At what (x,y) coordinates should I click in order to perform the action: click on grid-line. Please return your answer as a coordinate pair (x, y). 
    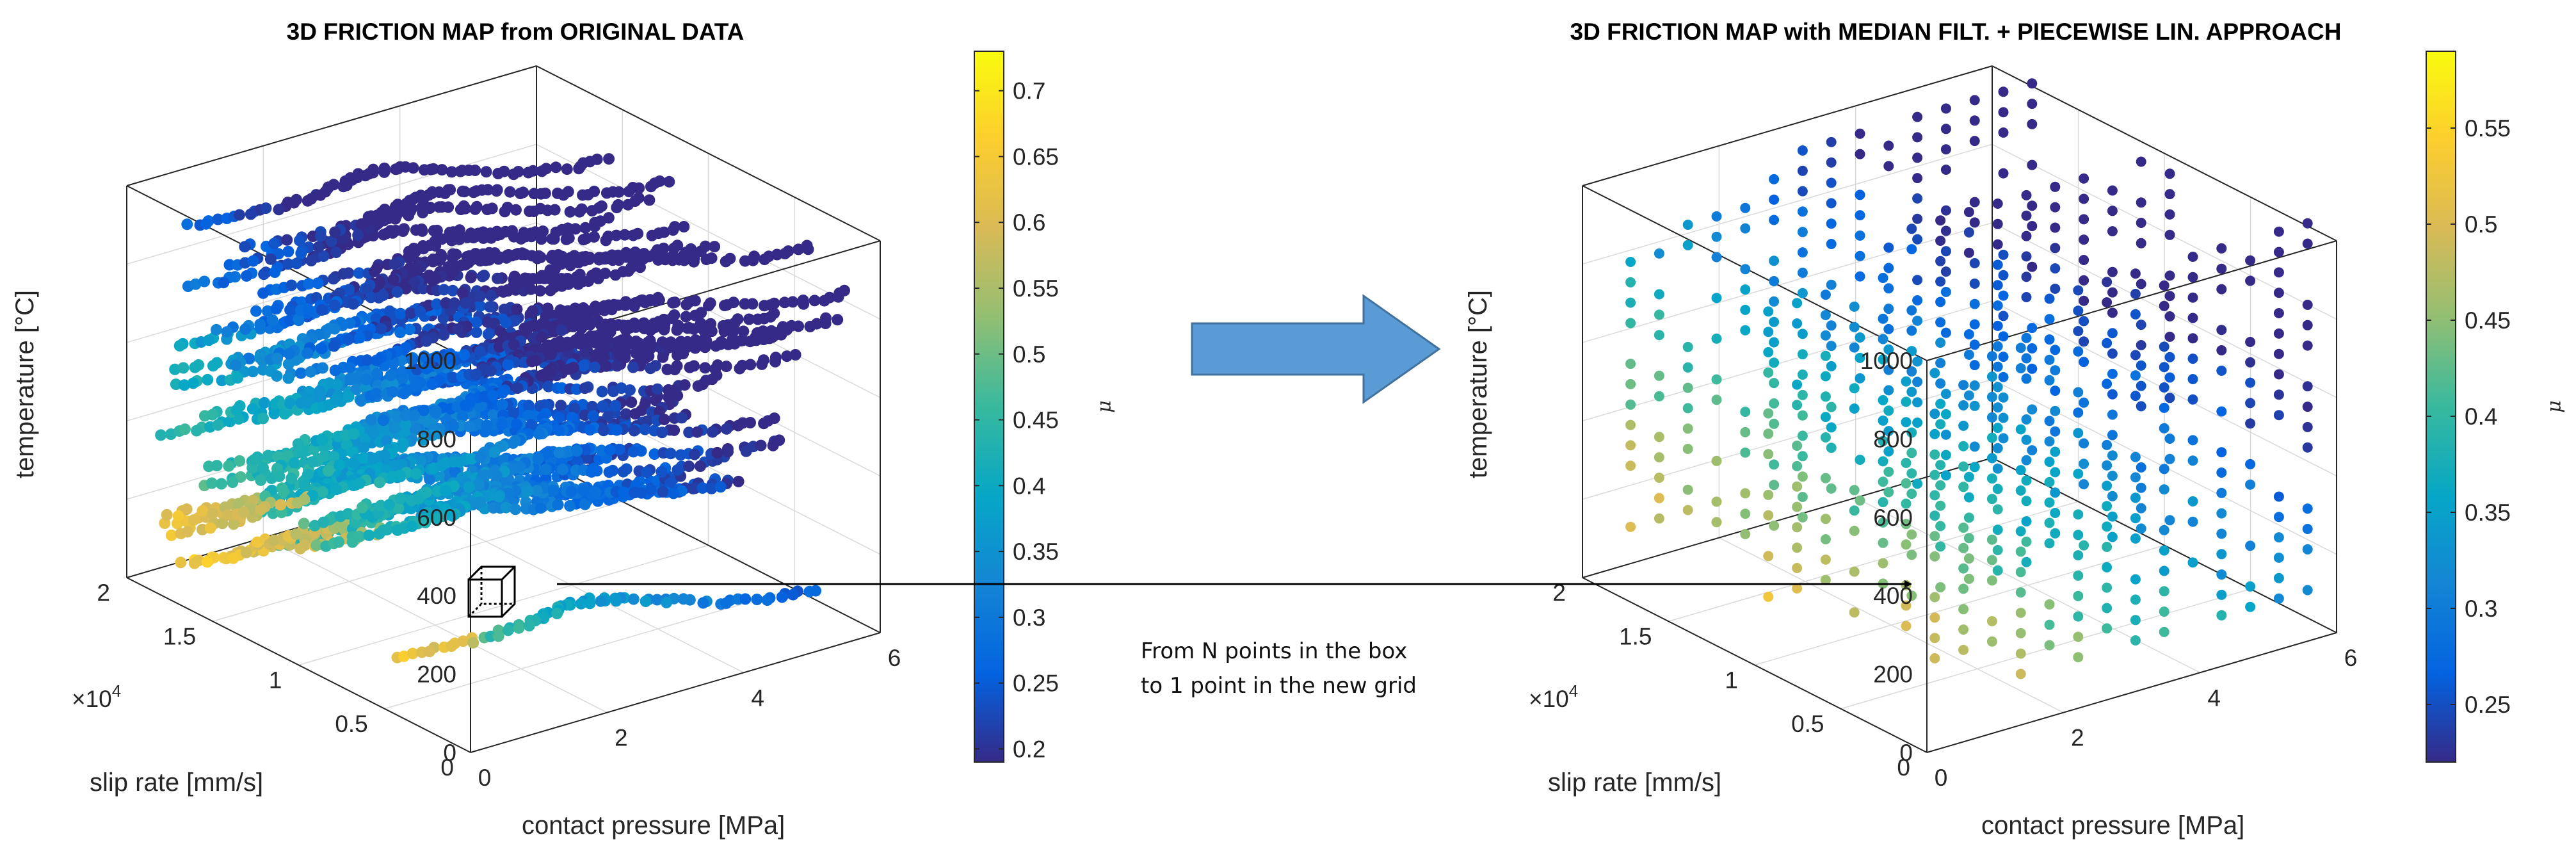
    Looking at the image, I should click on (418, 561).